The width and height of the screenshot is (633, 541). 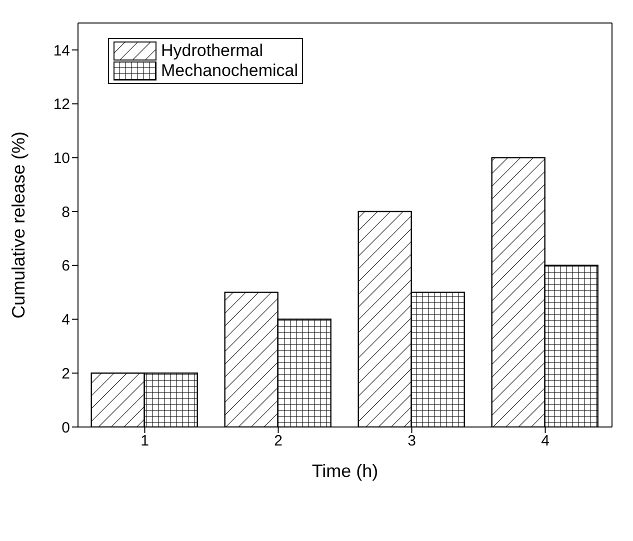 I want to click on y-tick-label: 4, so click(x=66, y=320).